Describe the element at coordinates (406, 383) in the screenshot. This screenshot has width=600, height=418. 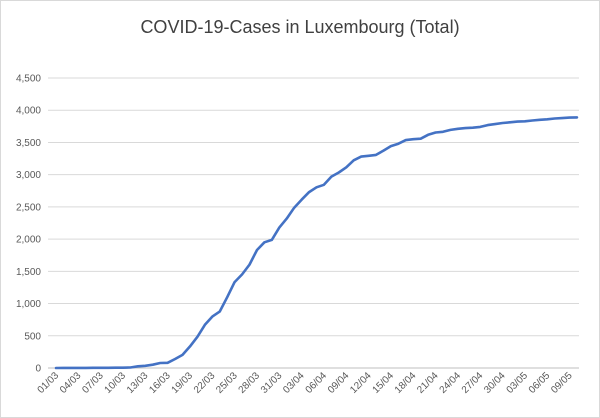
I see `x-tick-label: 18/04` at that location.